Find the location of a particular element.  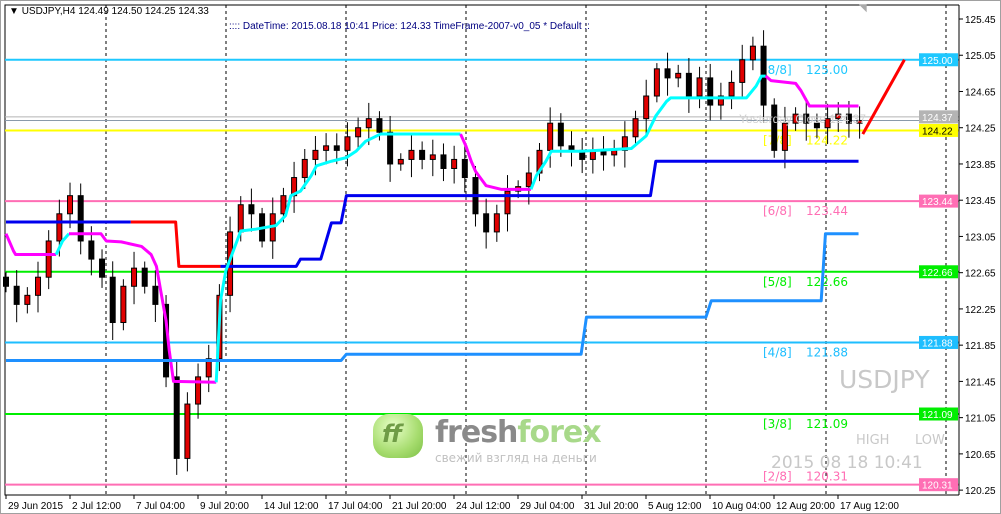

price-tick-label: 122.25 is located at coordinates (980, 310).